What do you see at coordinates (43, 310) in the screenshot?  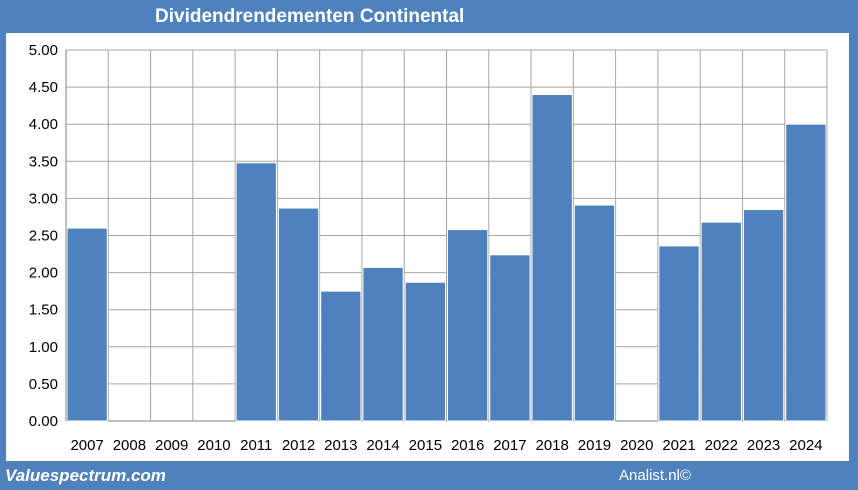 I see `y-tick-label: 1.50` at bounding box center [43, 310].